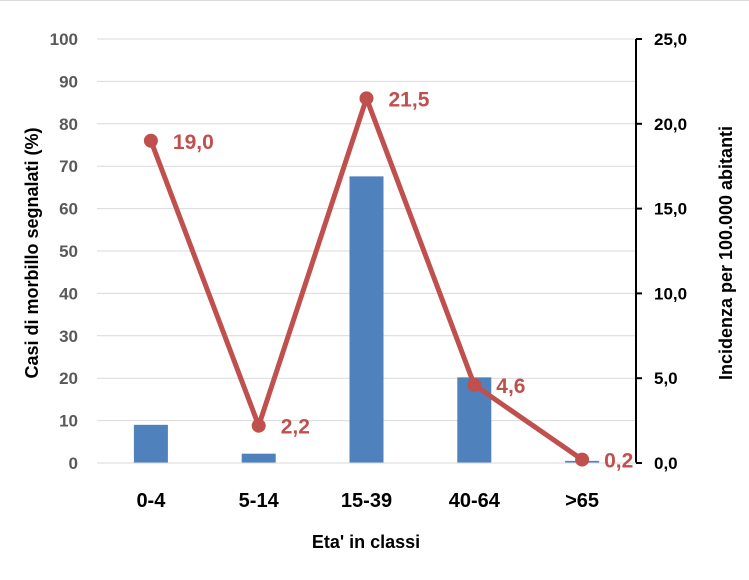 The width and height of the screenshot is (749, 580). What do you see at coordinates (726, 253) in the screenshot?
I see `y2-axis-title: Incidenza per 100.000 abitanti` at bounding box center [726, 253].